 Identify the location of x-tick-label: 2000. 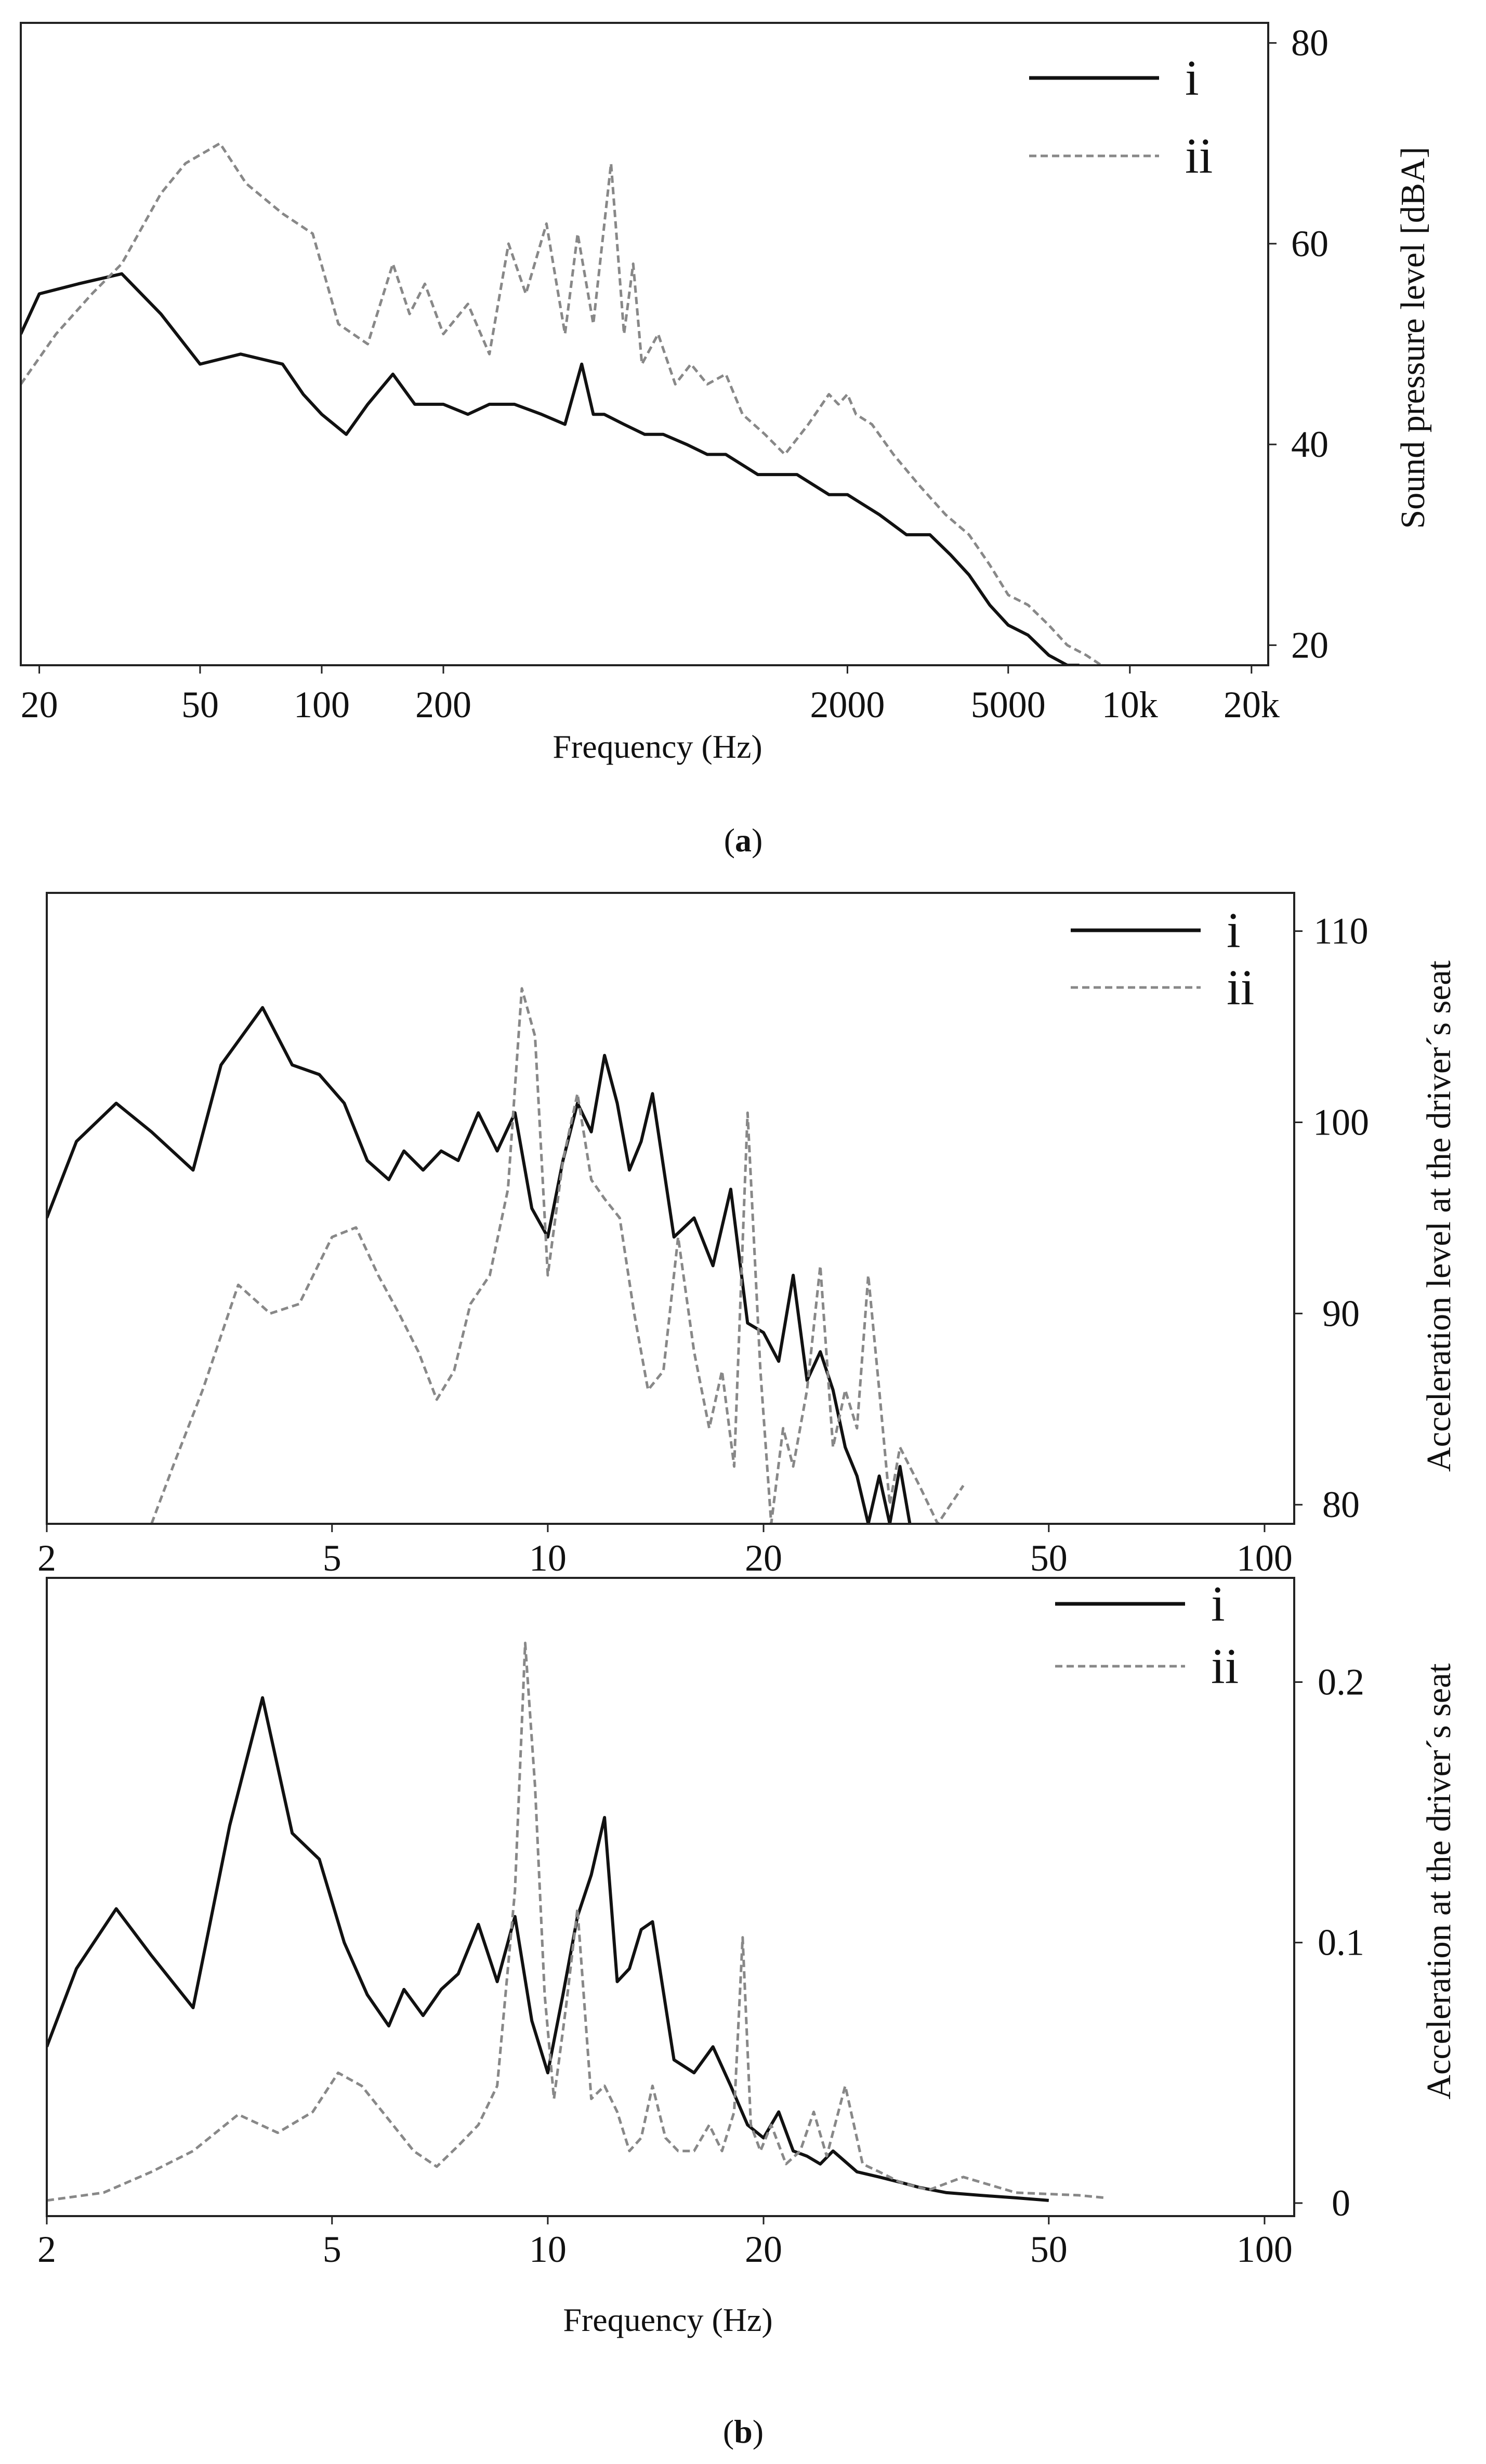
(847, 705).